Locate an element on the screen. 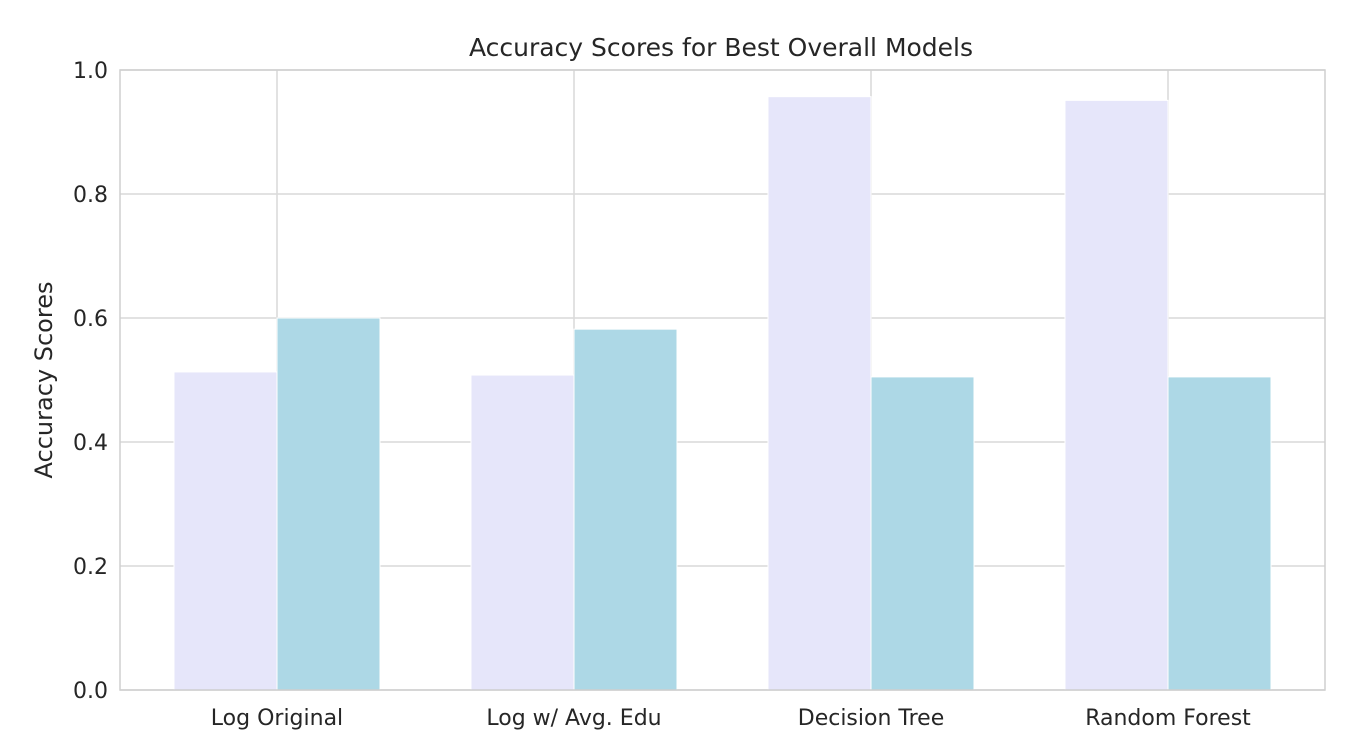  x-tick-label: Log Original is located at coordinates (277, 718).